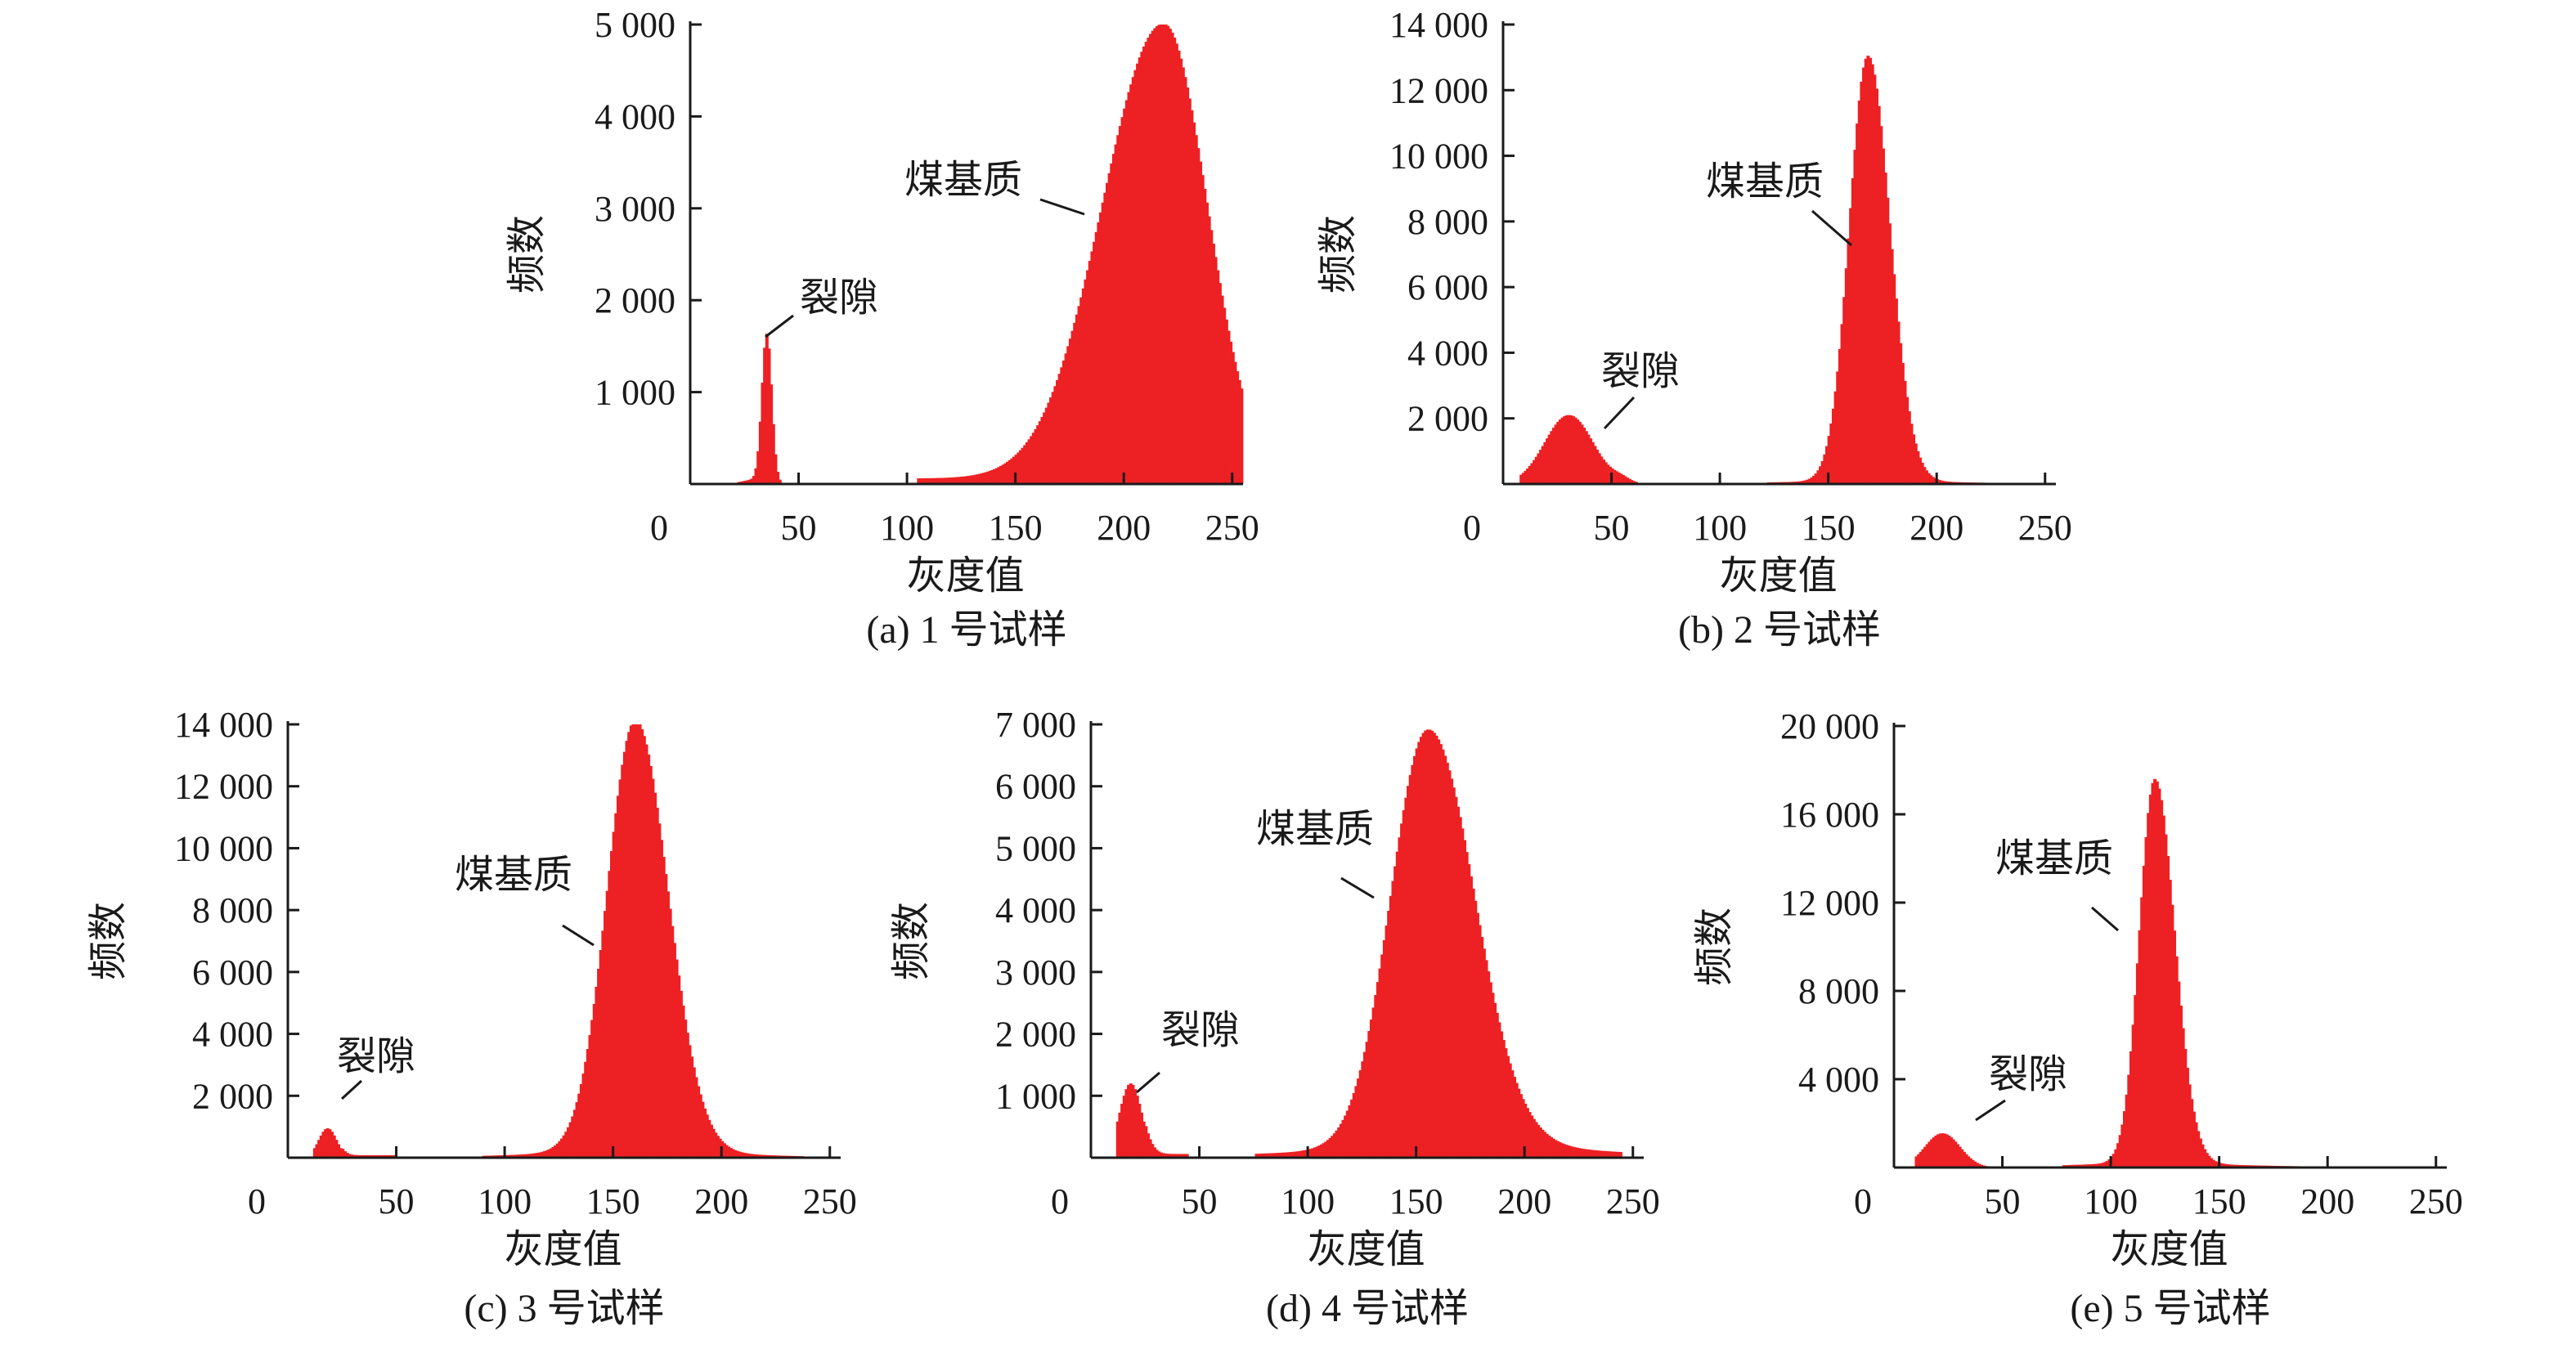 Image resolution: width=2576 pixels, height=1358 pixels. What do you see at coordinates (1779, 576) in the screenshot?
I see `x-axis-title: 灰度值` at bounding box center [1779, 576].